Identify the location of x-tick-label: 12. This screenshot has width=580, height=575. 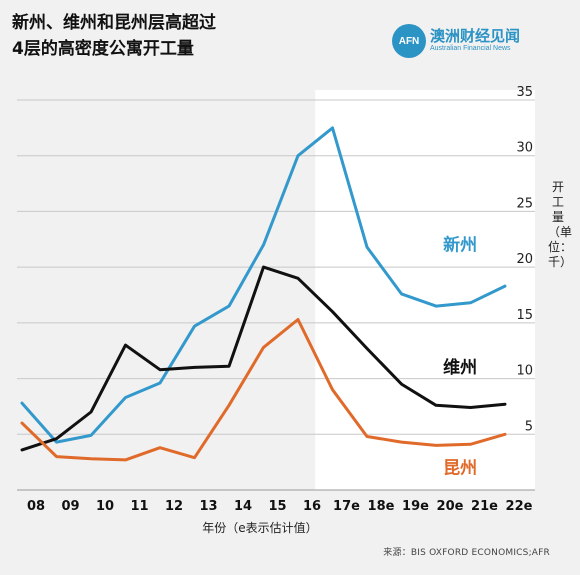
(174, 506).